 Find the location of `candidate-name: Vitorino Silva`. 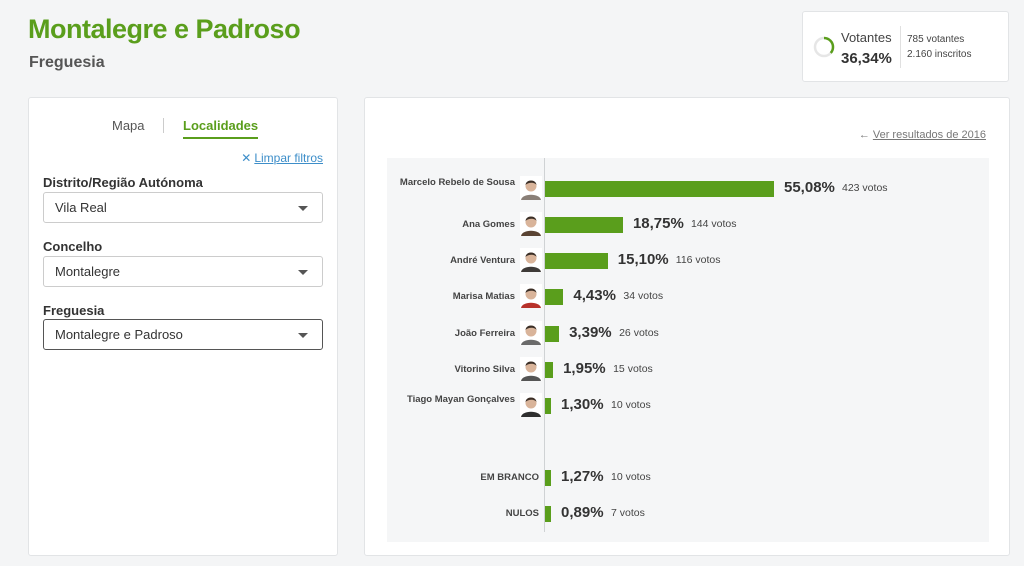

candidate-name: Vitorino Silva is located at coordinates (484, 369).